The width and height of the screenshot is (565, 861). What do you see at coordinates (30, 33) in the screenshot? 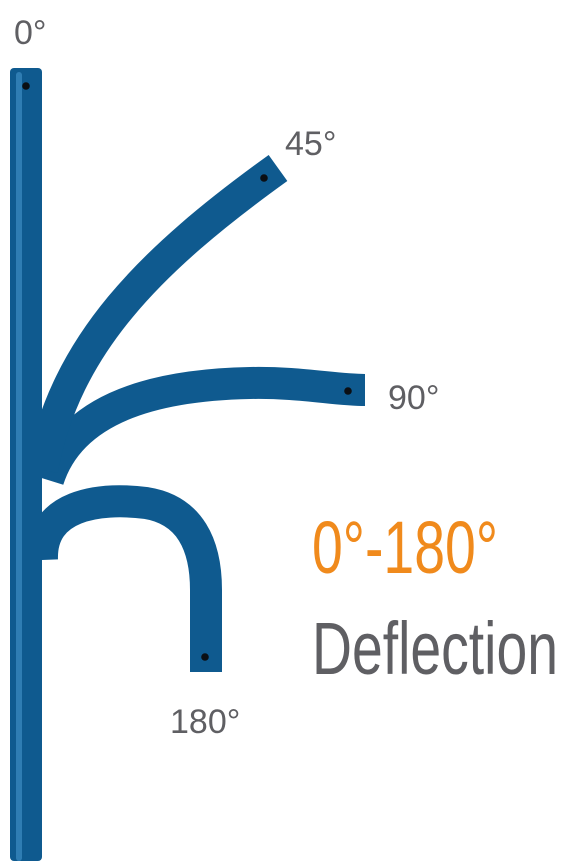
I see `label-0-degrees: 0°` at bounding box center [30, 33].